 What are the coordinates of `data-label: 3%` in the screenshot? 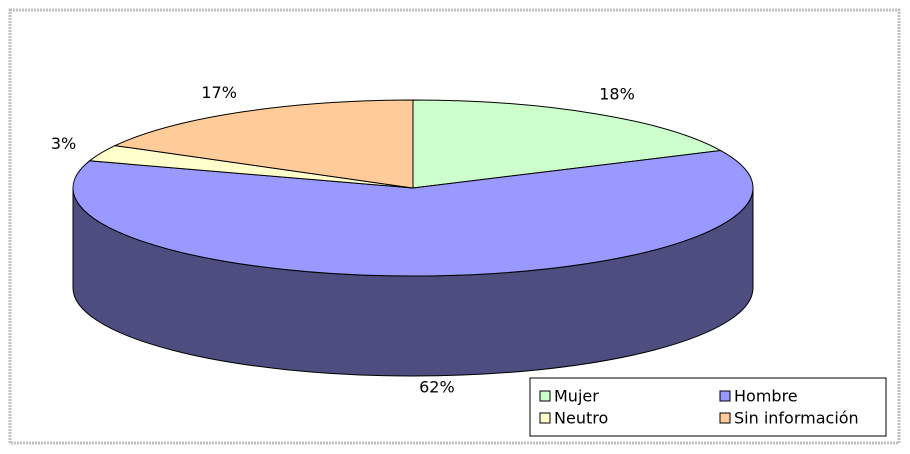 It's located at (63, 143).